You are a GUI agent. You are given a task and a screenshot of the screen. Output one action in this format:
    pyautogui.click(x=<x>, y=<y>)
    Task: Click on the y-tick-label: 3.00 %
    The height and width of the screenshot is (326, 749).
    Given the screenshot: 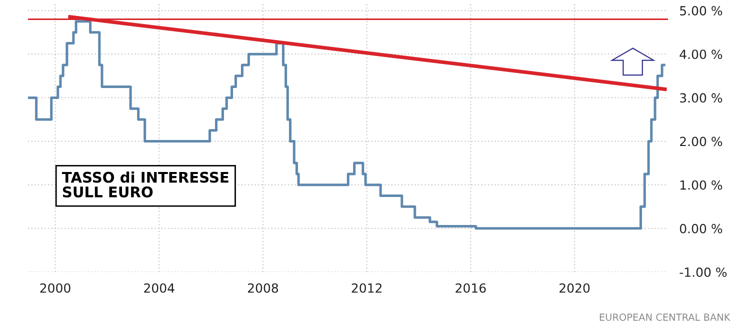 What is the action you would take?
    pyautogui.click(x=701, y=98)
    